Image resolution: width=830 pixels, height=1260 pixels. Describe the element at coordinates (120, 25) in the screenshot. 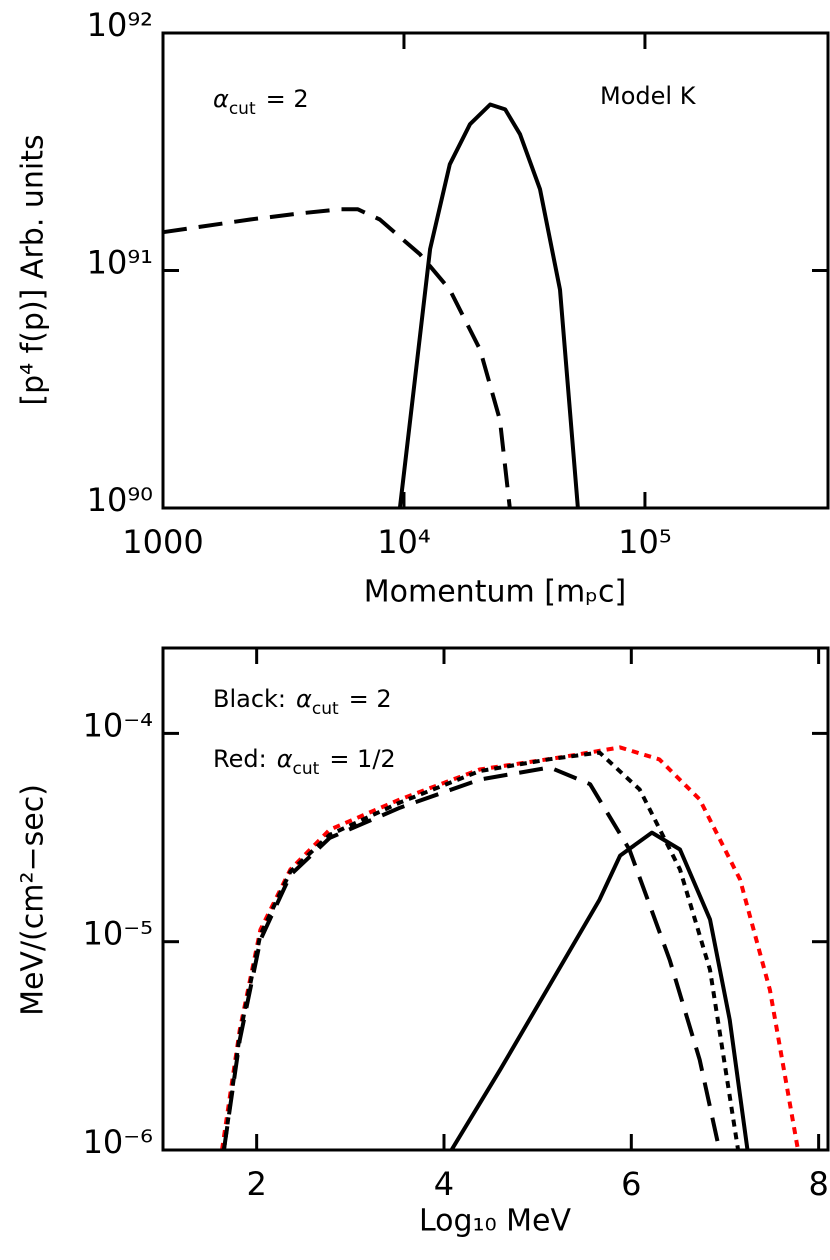

I see `y-tick-label: 10⁹²` at that location.